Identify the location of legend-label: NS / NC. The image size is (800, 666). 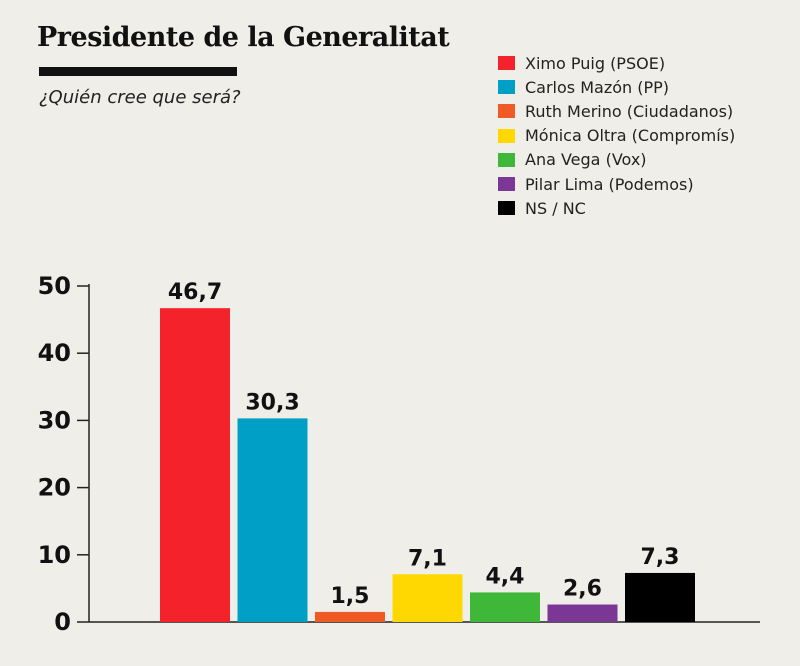
(555, 208).